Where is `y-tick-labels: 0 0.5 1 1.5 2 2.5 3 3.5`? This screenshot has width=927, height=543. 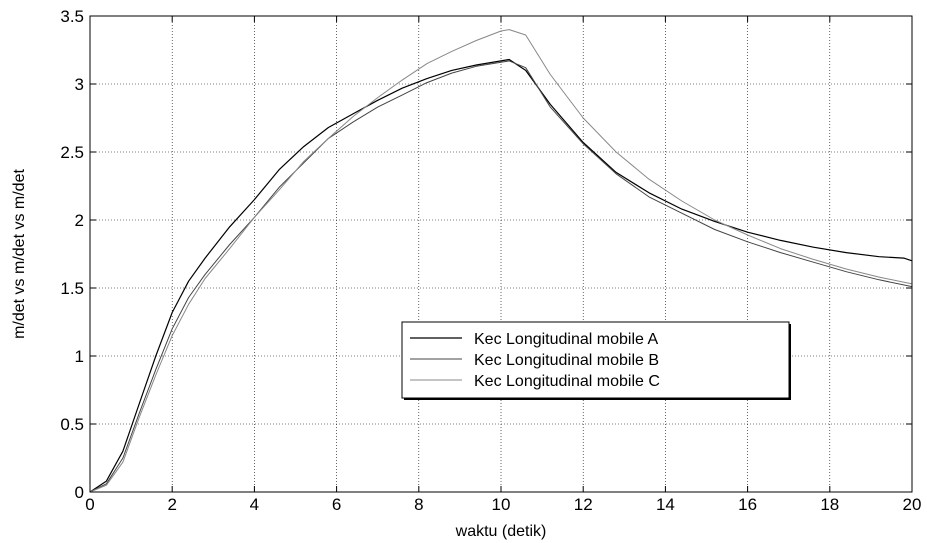
y-tick-labels: 0 0.5 1 1.5 2 2.5 3 3.5 is located at coordinates (72, 254).